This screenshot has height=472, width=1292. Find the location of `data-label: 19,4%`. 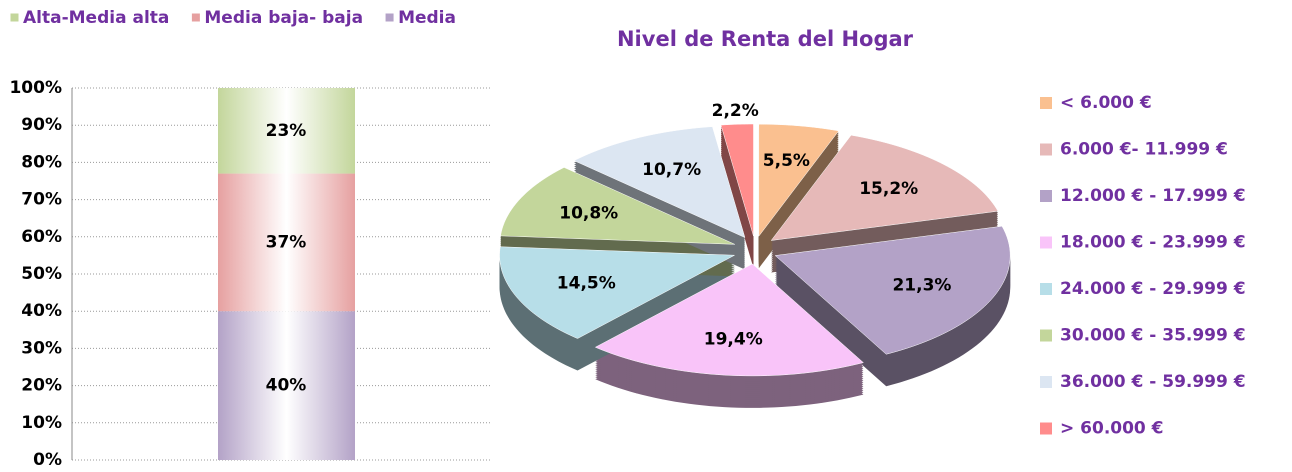

data-label: 19,4% is located at coordinates (733, 340).